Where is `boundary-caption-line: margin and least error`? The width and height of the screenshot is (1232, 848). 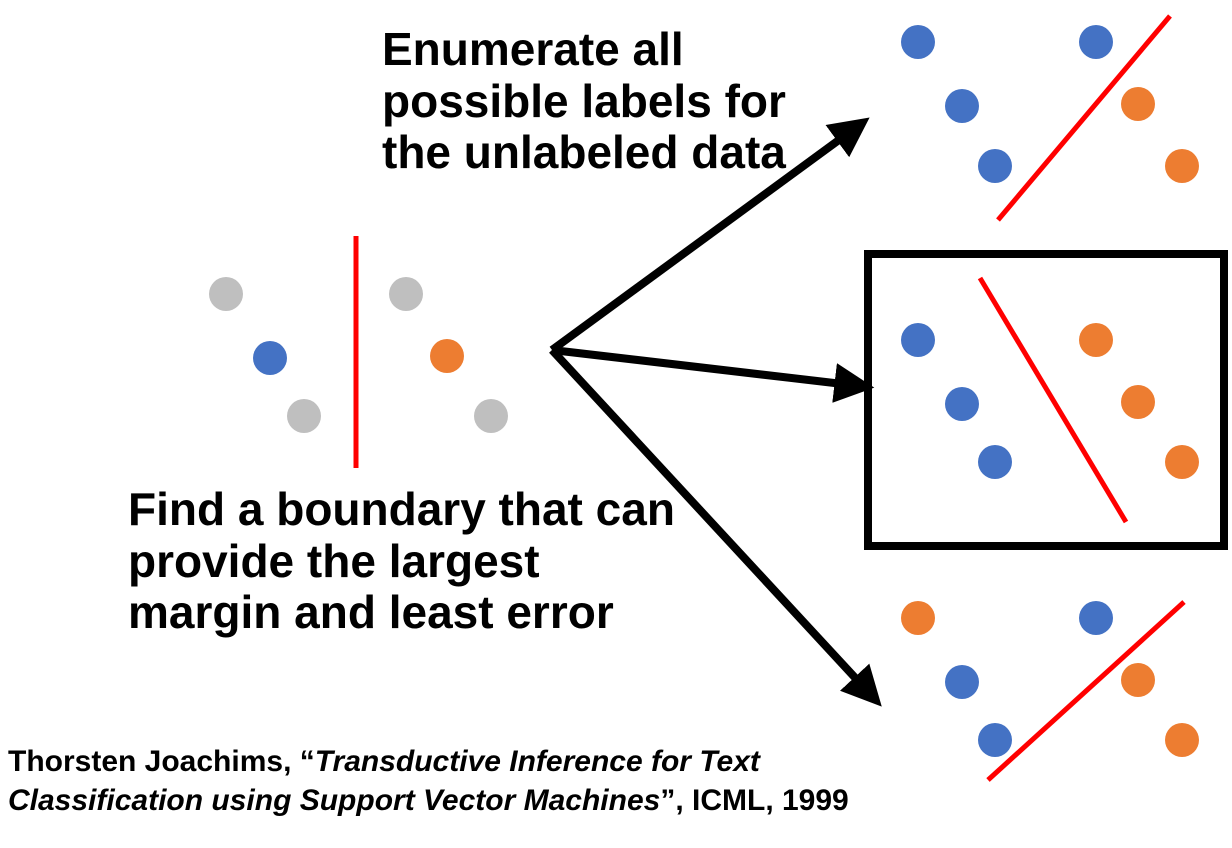 boundary-caption-line: margin and least error is located at coordinates (371, 612).